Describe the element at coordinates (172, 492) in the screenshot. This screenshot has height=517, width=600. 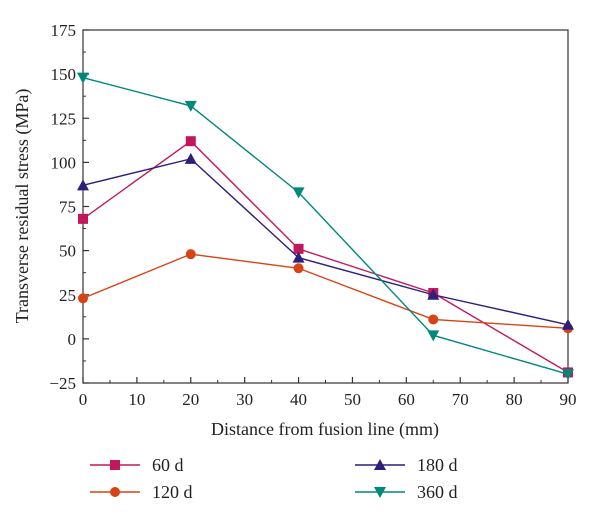
I see `legend-label: 120 d` at that location.